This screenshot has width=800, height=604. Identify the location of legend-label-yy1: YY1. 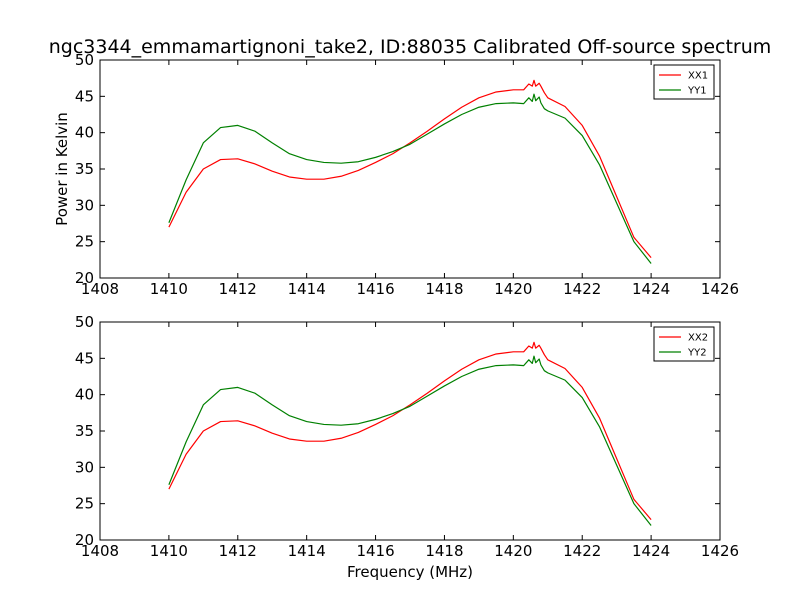
(697, 91).